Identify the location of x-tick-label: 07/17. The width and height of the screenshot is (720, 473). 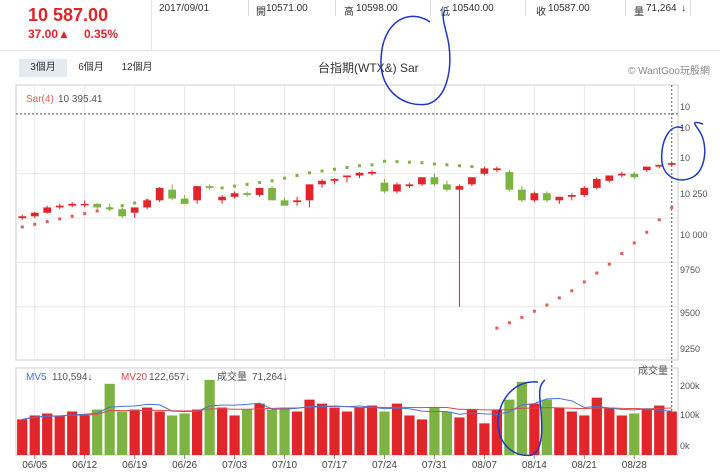
(334, 465).